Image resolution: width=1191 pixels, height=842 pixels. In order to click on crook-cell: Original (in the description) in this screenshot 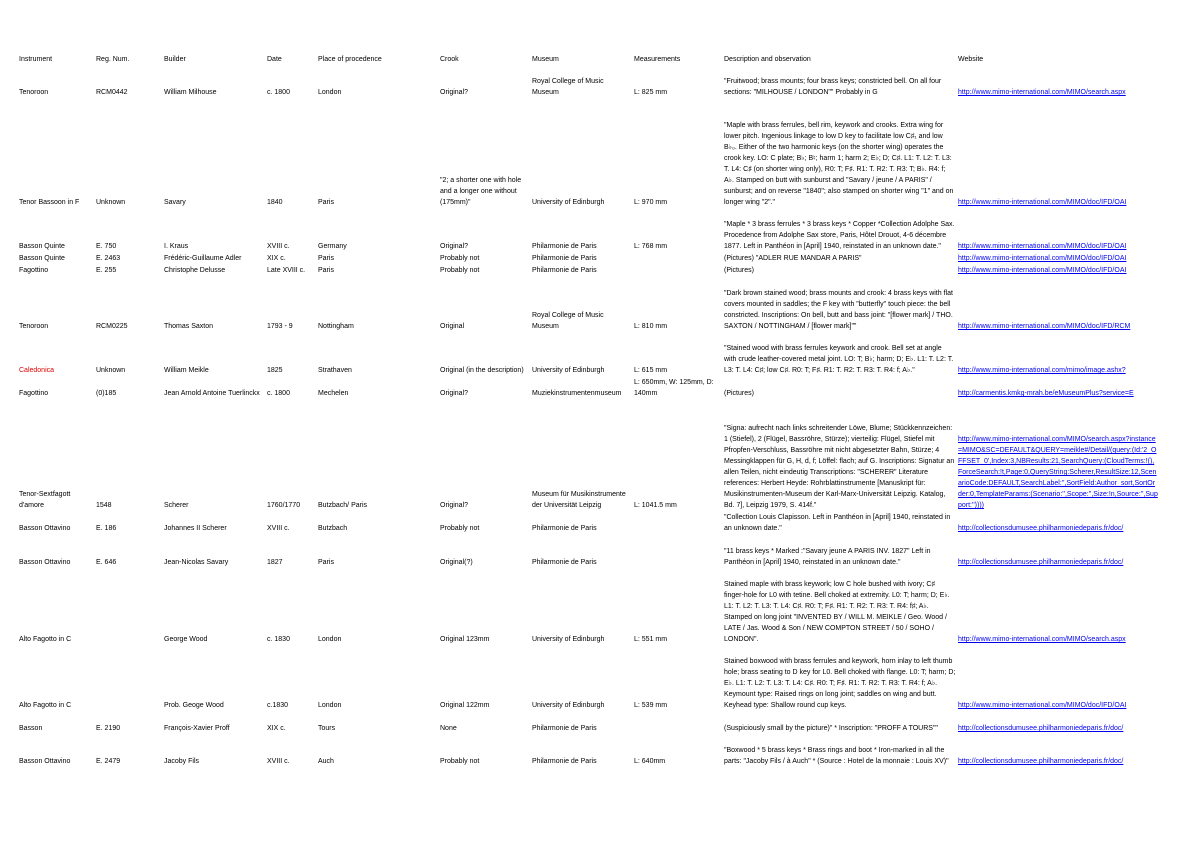, I will do `click(482, 370)`.